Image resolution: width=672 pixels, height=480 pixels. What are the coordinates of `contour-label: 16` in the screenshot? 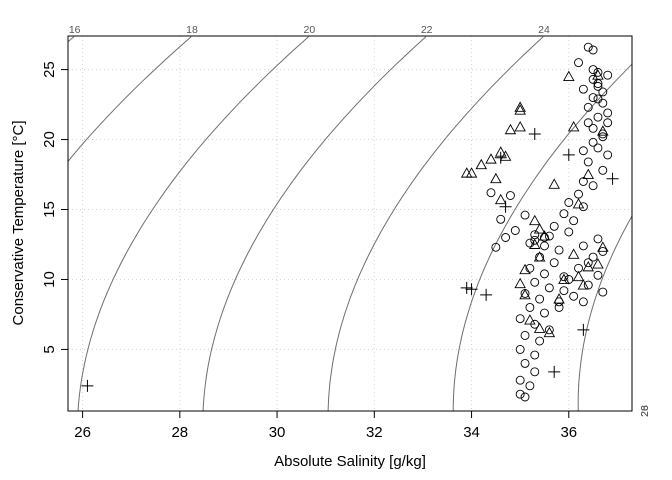 It's located at (75, 30).